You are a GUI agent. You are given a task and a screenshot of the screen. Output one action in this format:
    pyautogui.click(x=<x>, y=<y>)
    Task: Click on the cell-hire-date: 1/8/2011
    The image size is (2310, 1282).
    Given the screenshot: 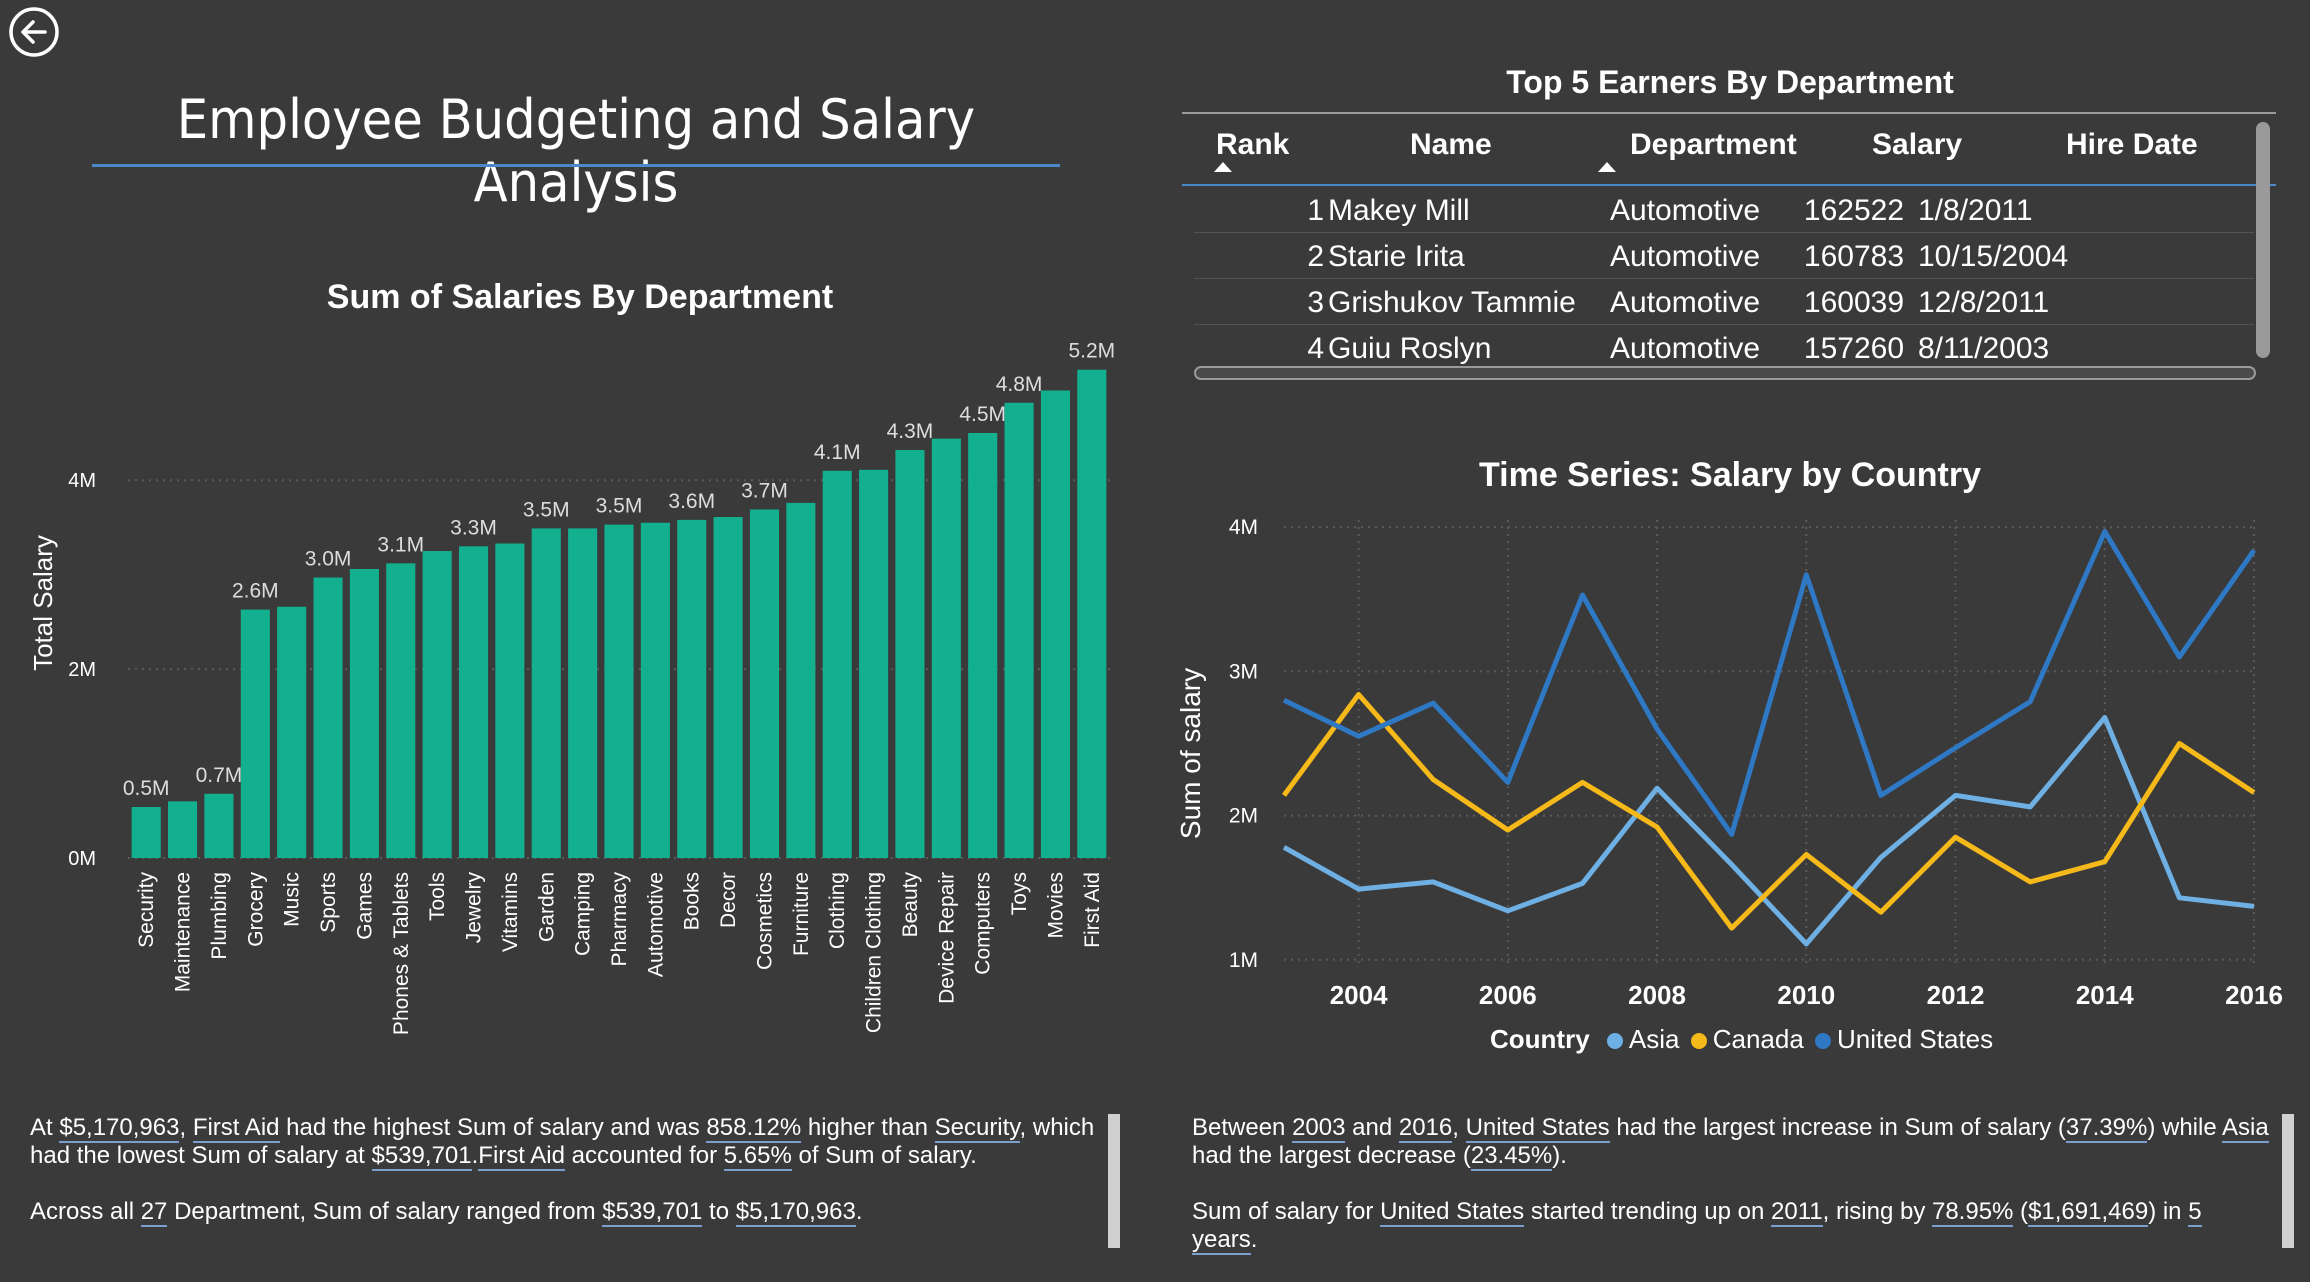 What is the action you would take?
    pyautogui.click(x=1975, y=210)
    